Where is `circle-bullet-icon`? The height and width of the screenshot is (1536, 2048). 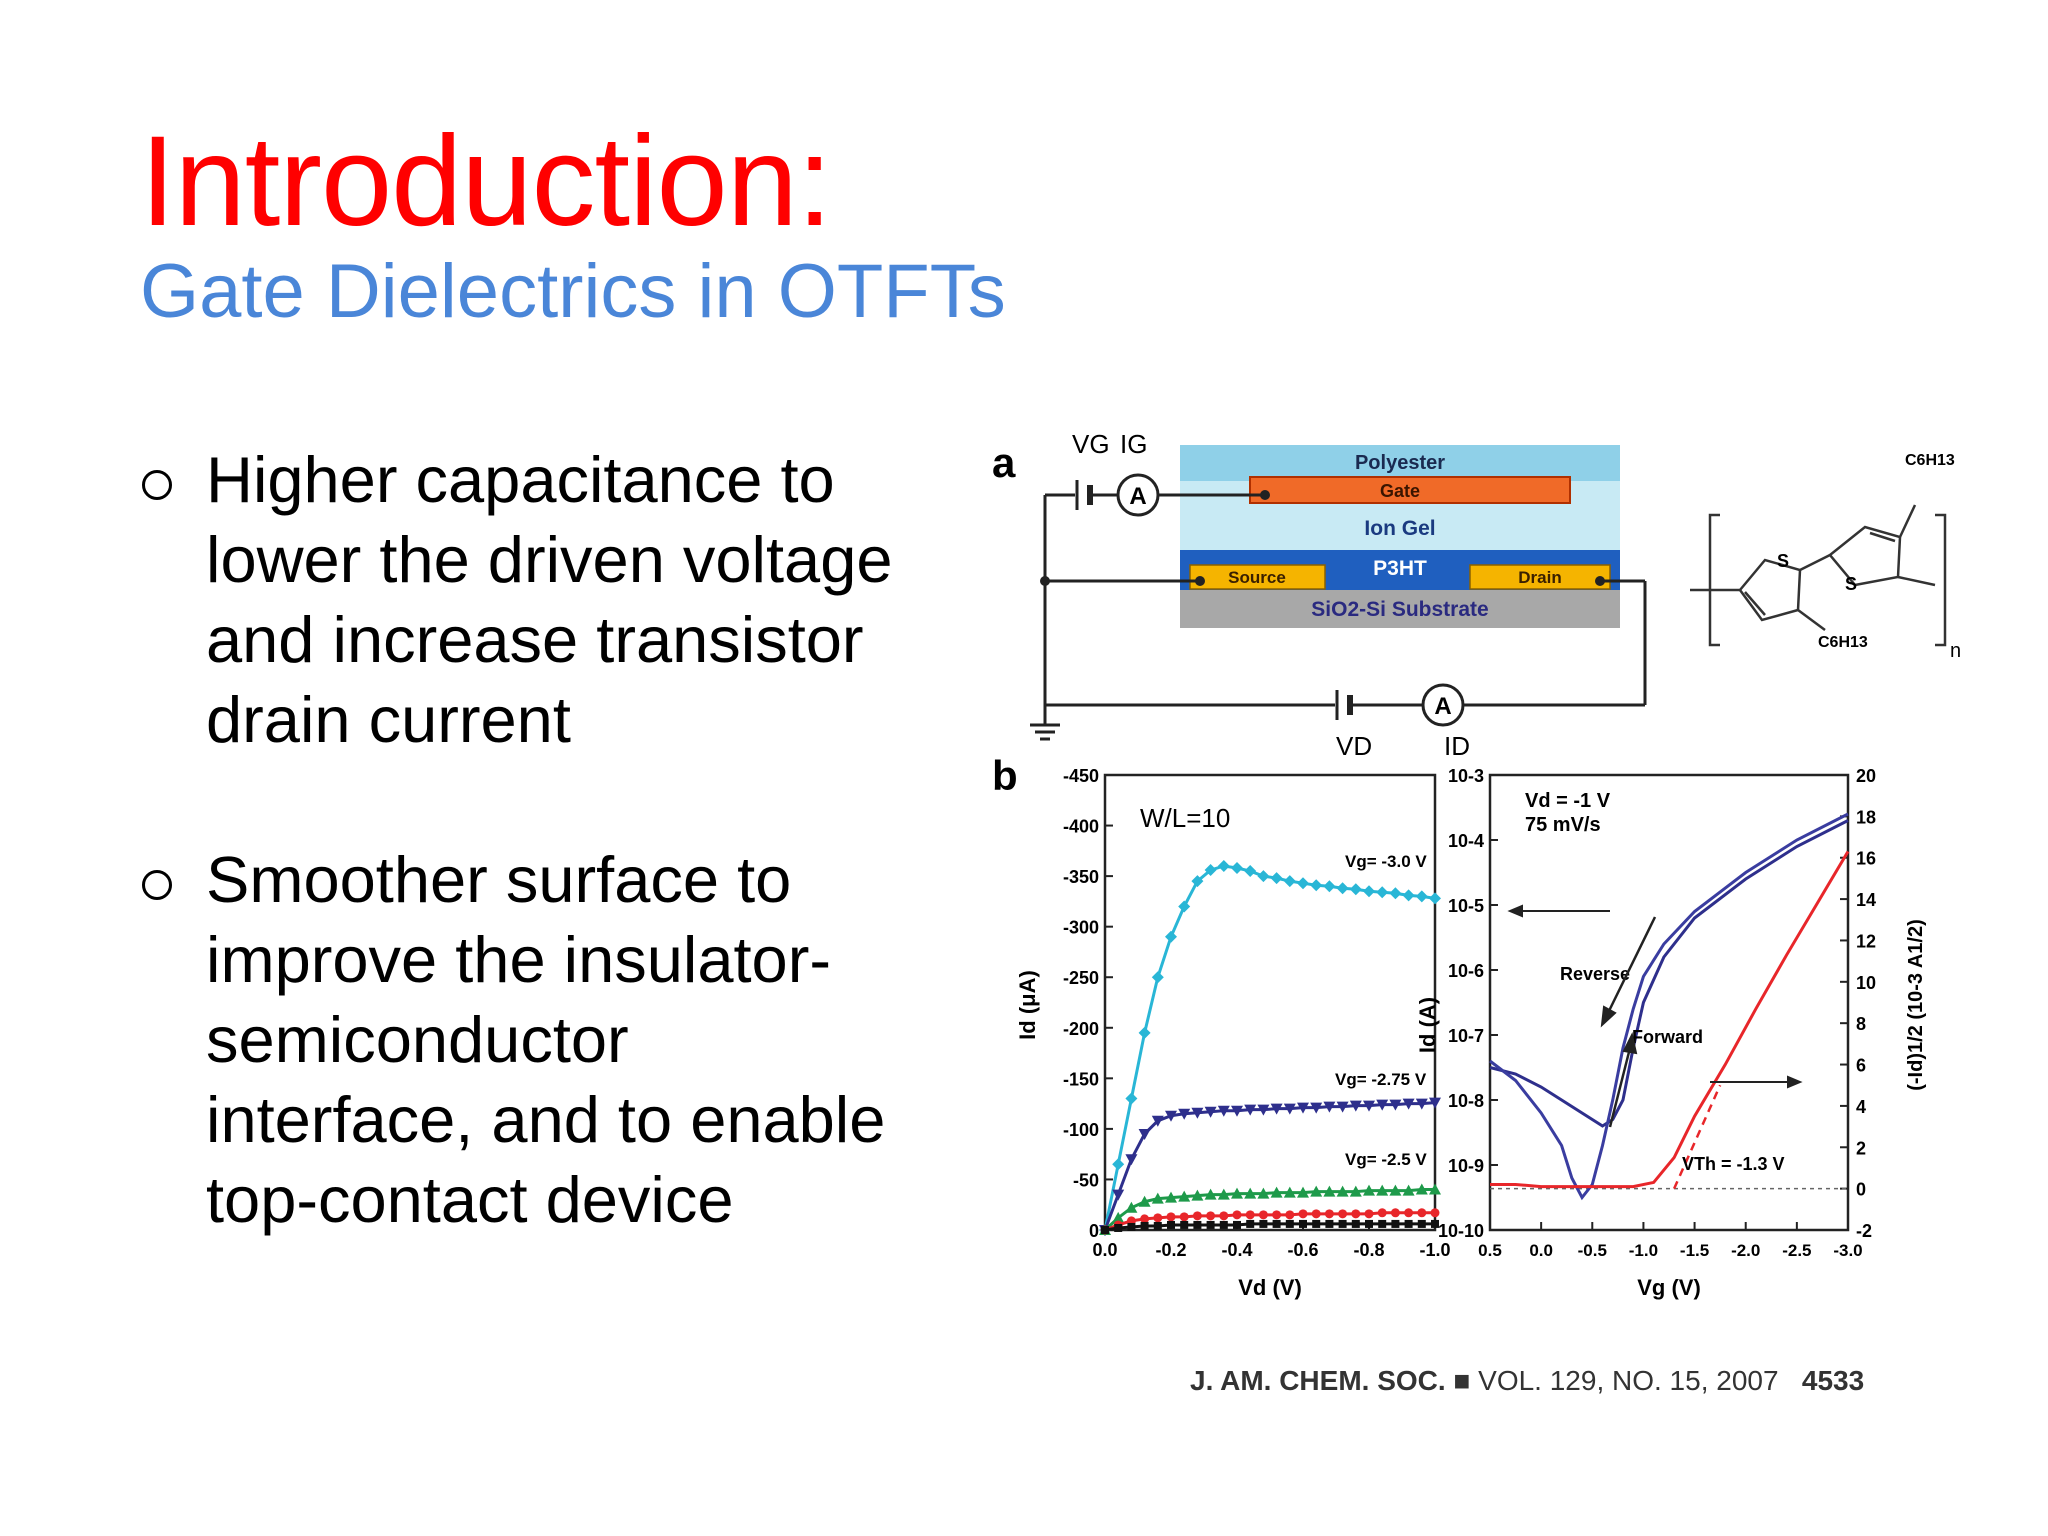
circle-bullet-icon is located at coordinates (157, 485).